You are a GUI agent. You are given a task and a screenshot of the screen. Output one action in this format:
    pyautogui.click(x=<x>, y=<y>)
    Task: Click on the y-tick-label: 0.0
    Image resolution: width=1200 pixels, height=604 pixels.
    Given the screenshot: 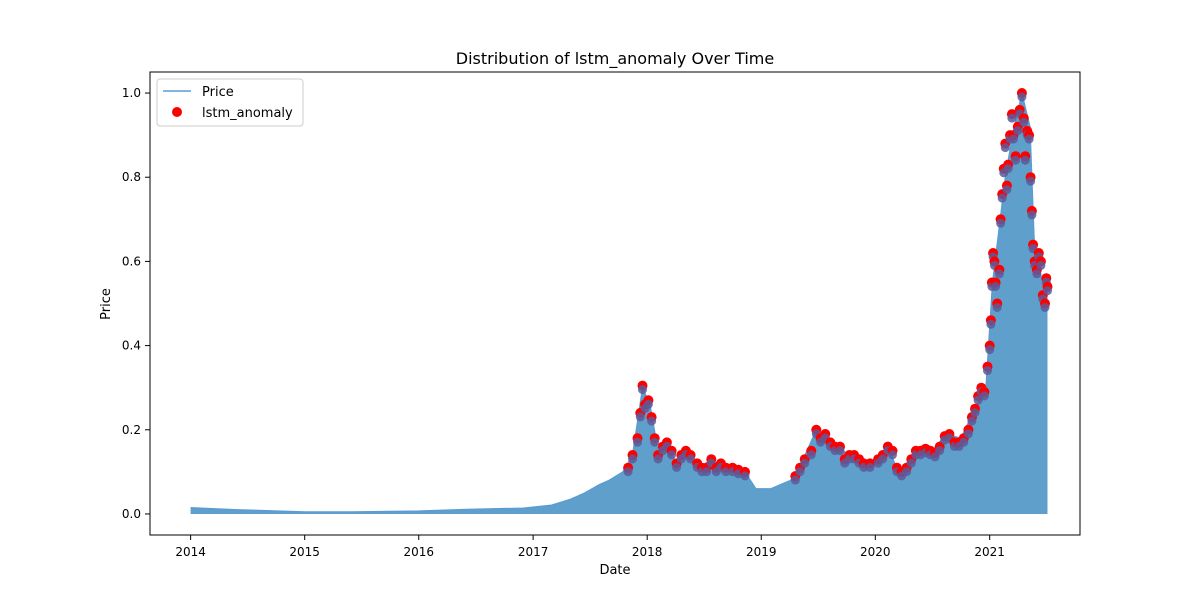 What is the action you would take?
    pyautogui.click(x=131, y=514)
    